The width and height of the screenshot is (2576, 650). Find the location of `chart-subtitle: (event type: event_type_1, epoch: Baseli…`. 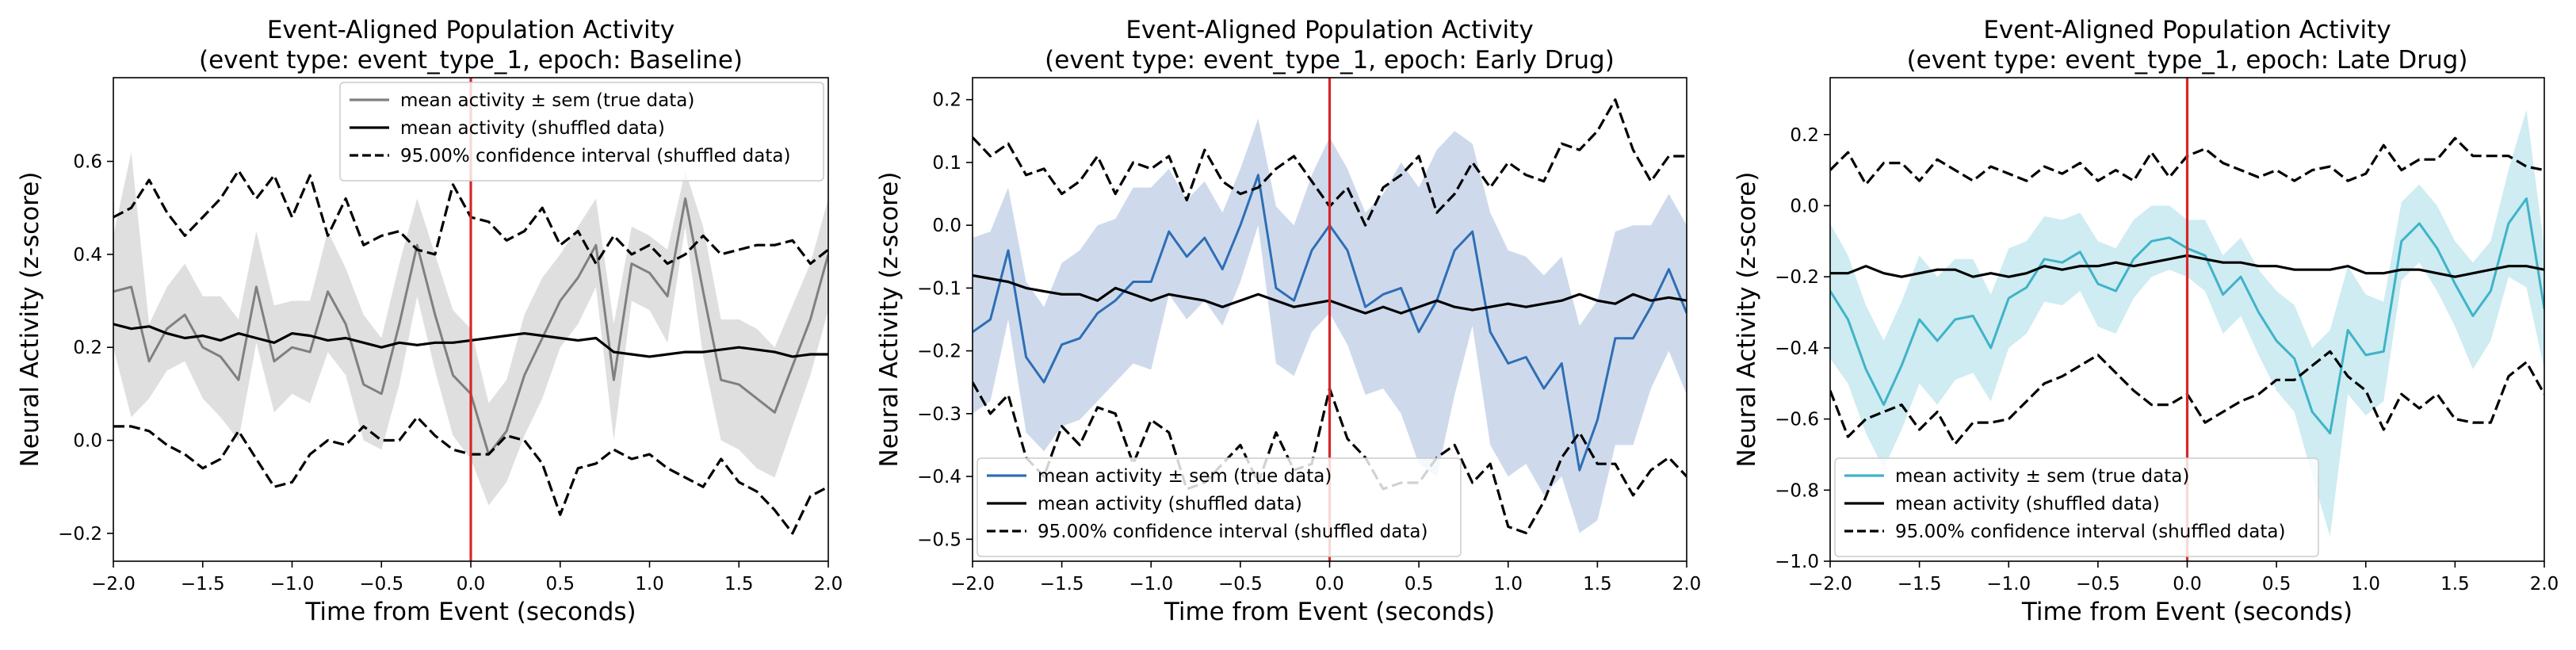

chart-subtitle: (event type: event_type_1, epoch: Baseli… is located at coordinates (471, 61).